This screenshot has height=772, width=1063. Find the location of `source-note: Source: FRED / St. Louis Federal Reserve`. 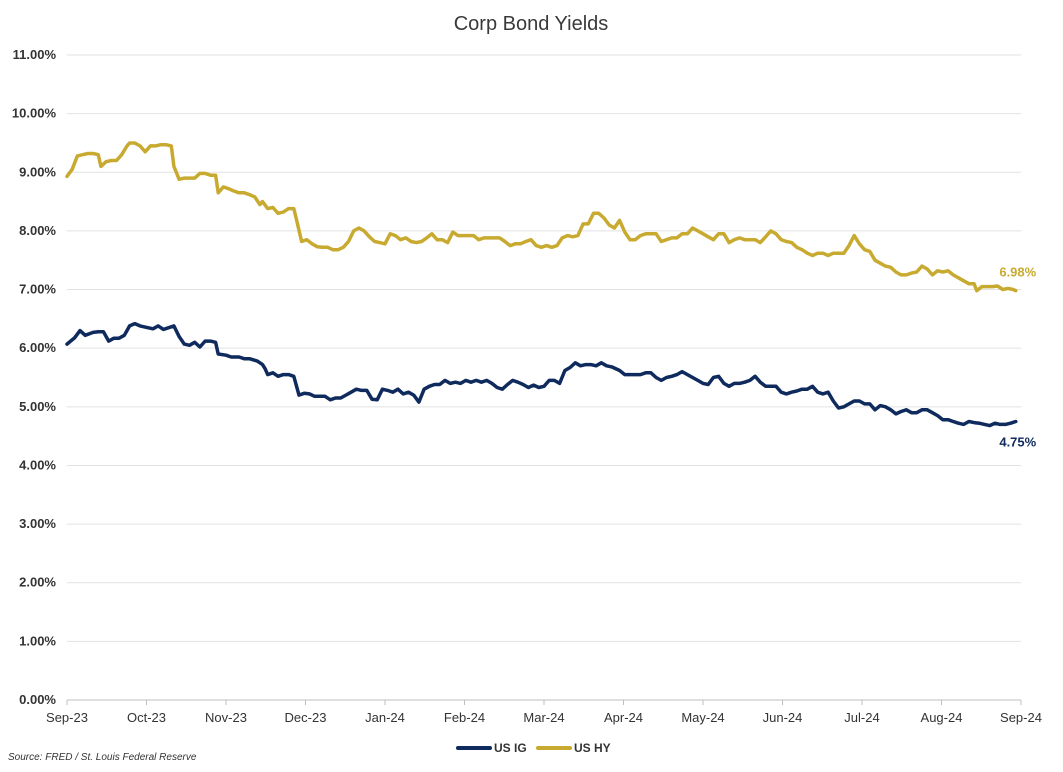

source-note: Source: FRED / St. Louis Federal Reserve is located at coordinates (102, 757).